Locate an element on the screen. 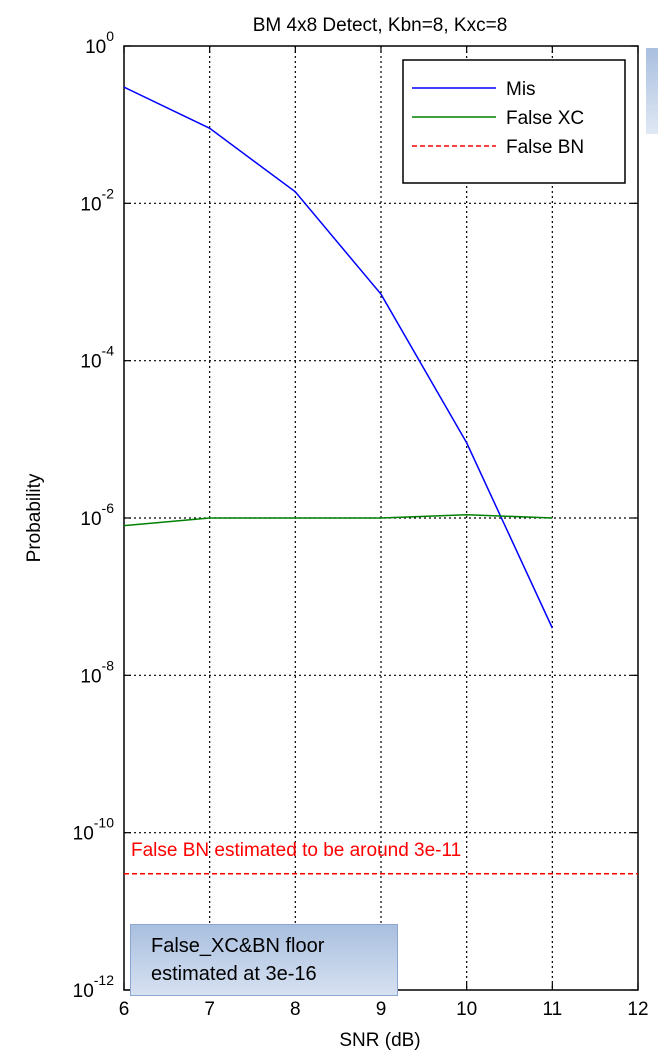 The image size is (658, 1056). corner-decoration is located at coordinates (652, 91).